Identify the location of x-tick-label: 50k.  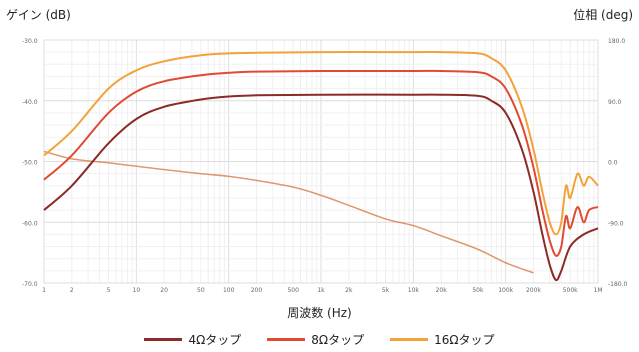
(478, 290).